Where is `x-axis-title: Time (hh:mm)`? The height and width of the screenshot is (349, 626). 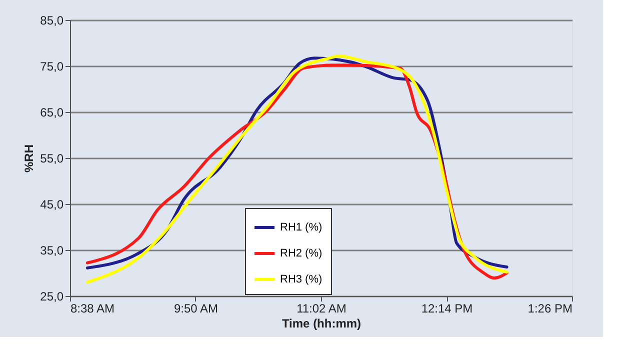 x-axis-title: Time (hh:mm) is located at coordinates (322, 323).